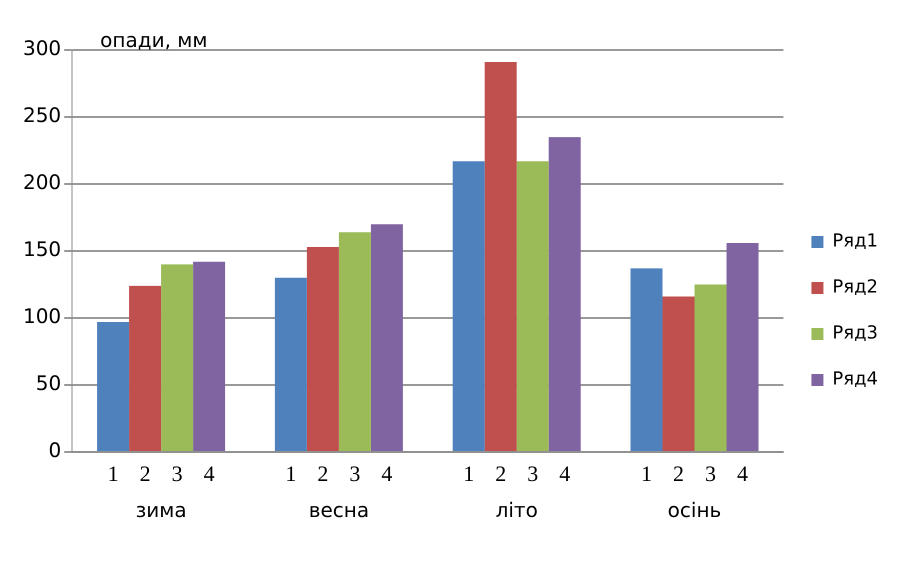  Describe the element at coordinates (855, 241) in the screenshot. I see `legend-label: Ряд1` at that location.